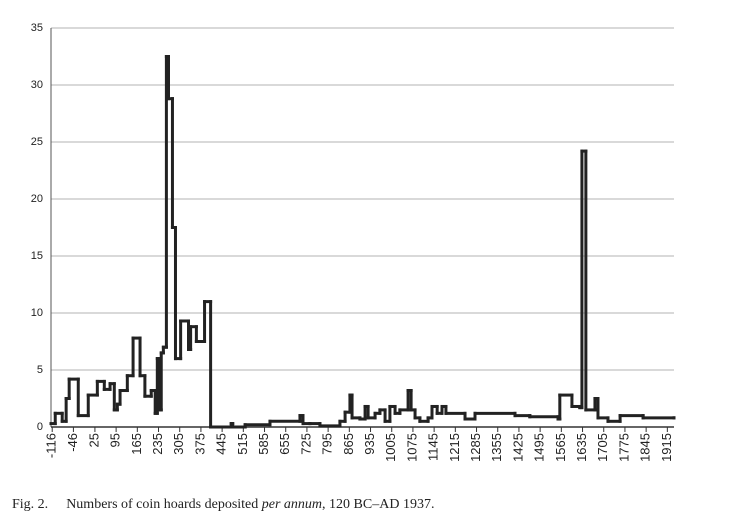 Image resolution: width=741 pixels, height=532 pixels. I want to click on y-tick-label: 35, so click(37, 28).